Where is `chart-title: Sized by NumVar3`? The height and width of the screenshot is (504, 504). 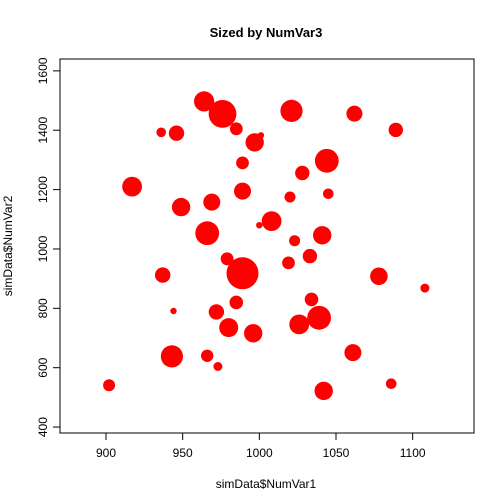
chart-title: Sized by NumVar3 is located at coordinates (266, 32).